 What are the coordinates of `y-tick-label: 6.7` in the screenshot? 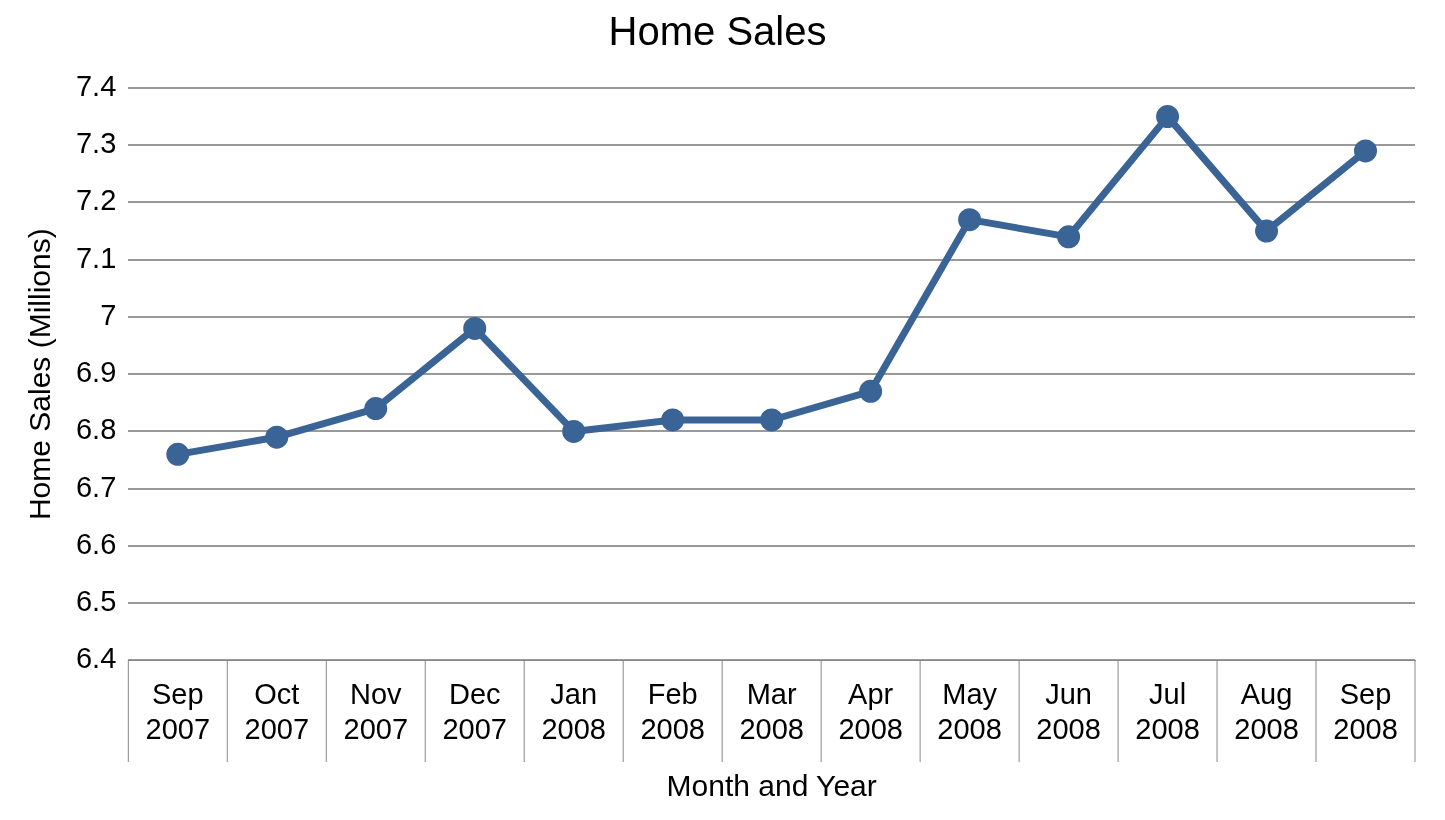 It's located at (96, 486).